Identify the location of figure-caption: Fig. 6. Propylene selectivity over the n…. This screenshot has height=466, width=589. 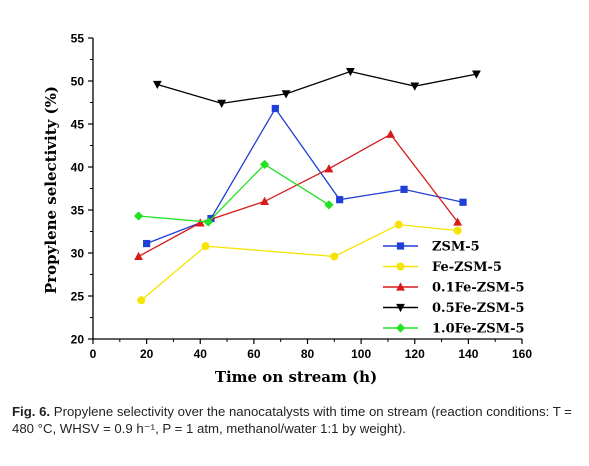
(297, 420).